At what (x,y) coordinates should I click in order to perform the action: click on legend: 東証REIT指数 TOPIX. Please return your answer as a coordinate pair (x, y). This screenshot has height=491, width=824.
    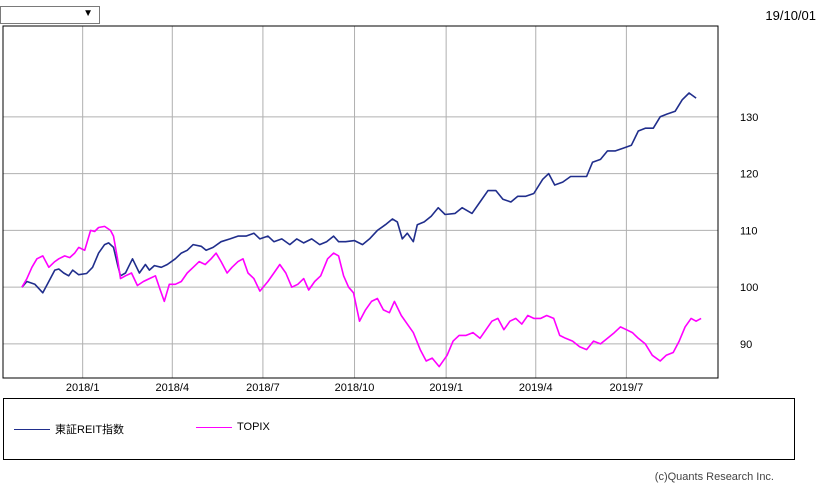
    Looking at the image, I should click on (399, 429).